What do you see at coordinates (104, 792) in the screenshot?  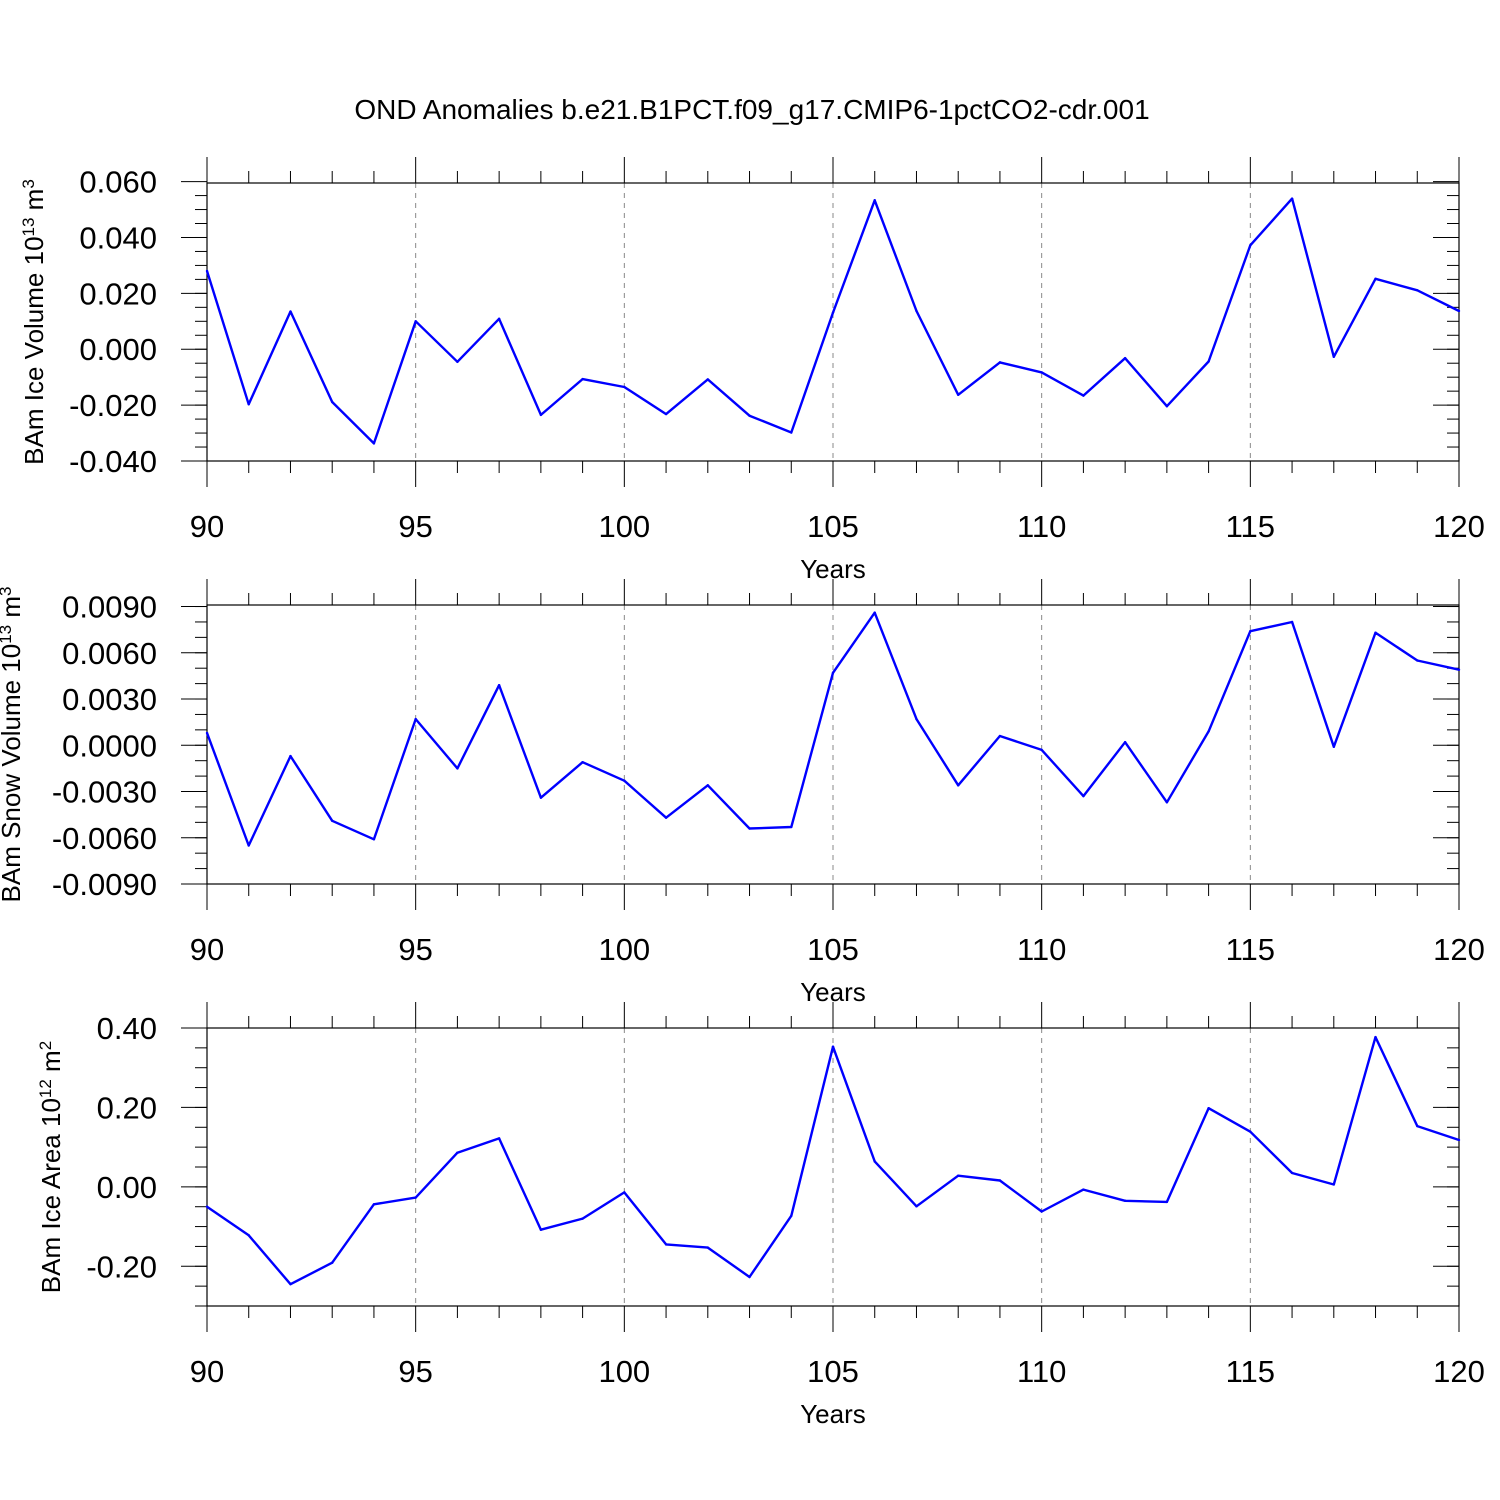 I see `y-tick-label: -0.0030` at bounding box center [104, 792].